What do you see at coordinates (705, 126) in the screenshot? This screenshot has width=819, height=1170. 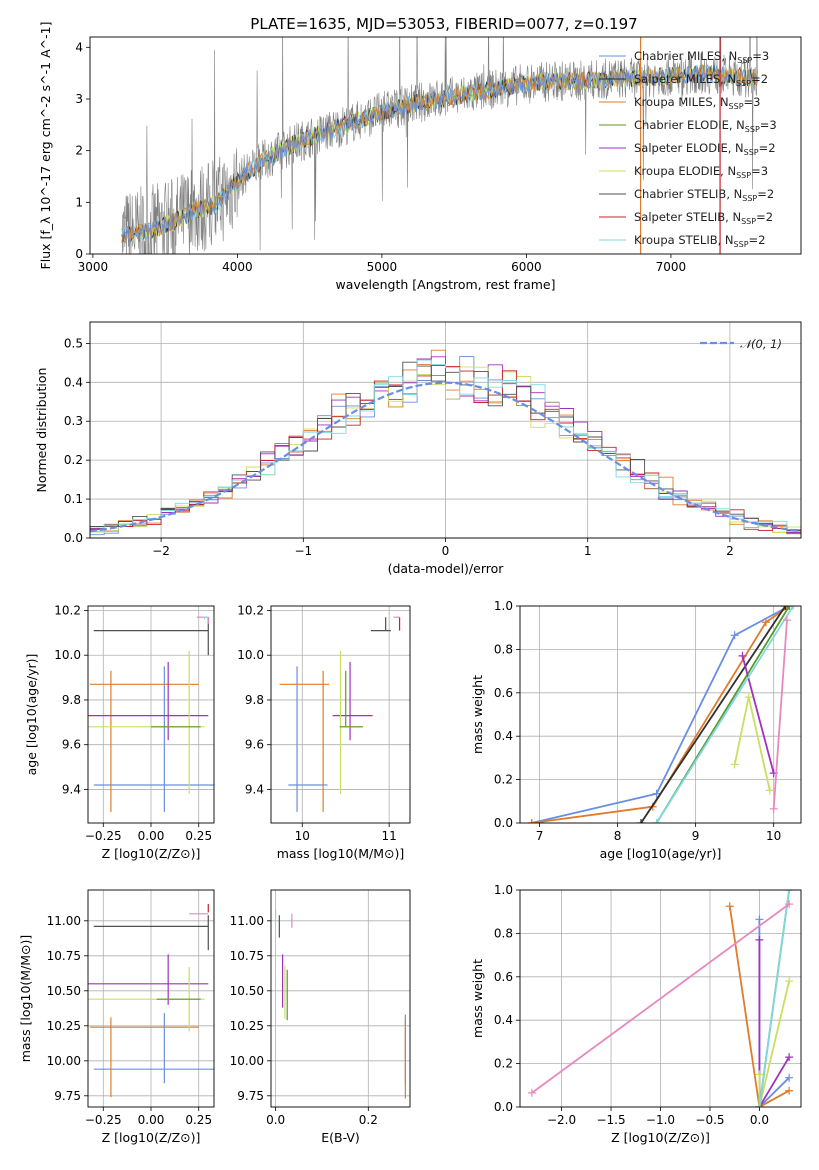 I see `legend-entry: Chabrier ELODIE, NSSP=3` at bounding box center [705, 126].